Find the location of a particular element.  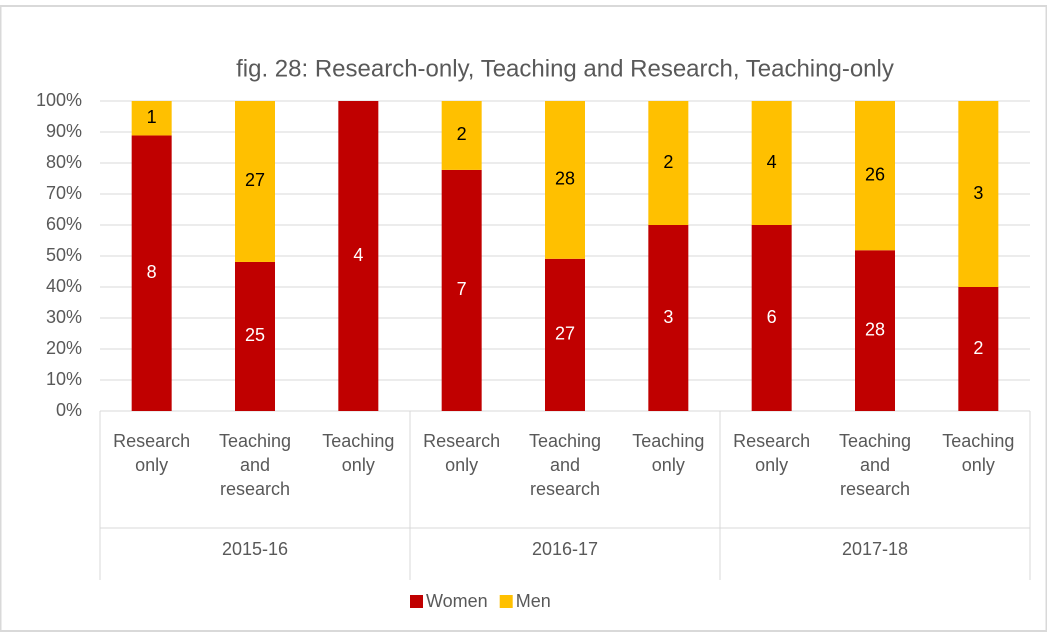

y-tick-label: 100% is located at coordinates (59, 100).